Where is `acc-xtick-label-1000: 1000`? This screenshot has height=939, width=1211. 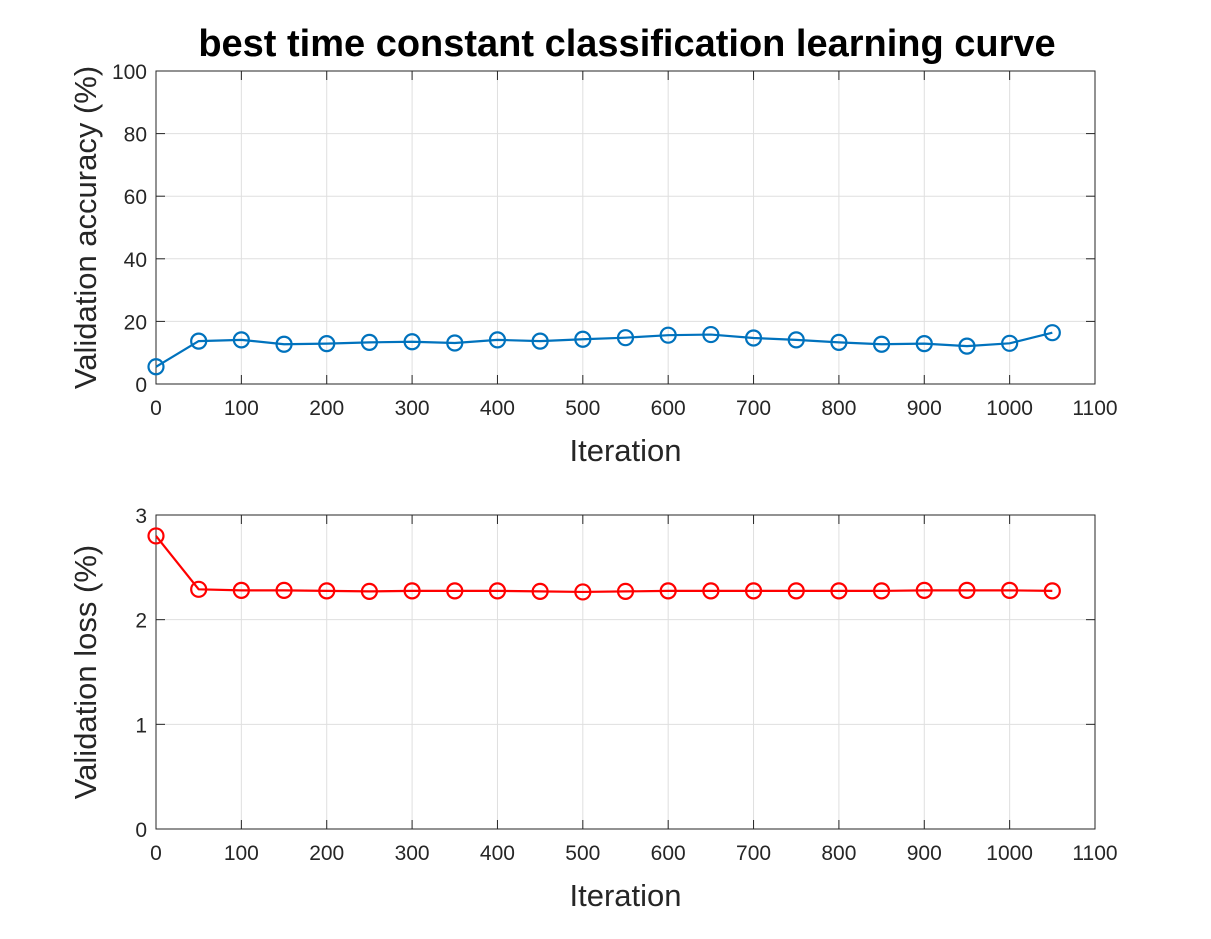 acc-xtick-label-1000: 1000 is located at coordinates (1009, 408).